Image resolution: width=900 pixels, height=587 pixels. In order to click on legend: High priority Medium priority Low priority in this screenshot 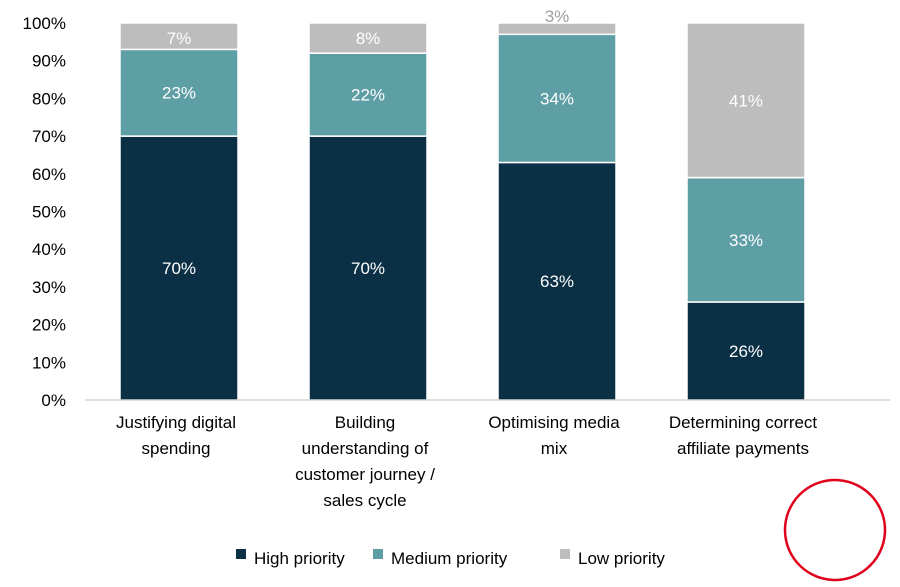, I will do `click(450, 558)`.